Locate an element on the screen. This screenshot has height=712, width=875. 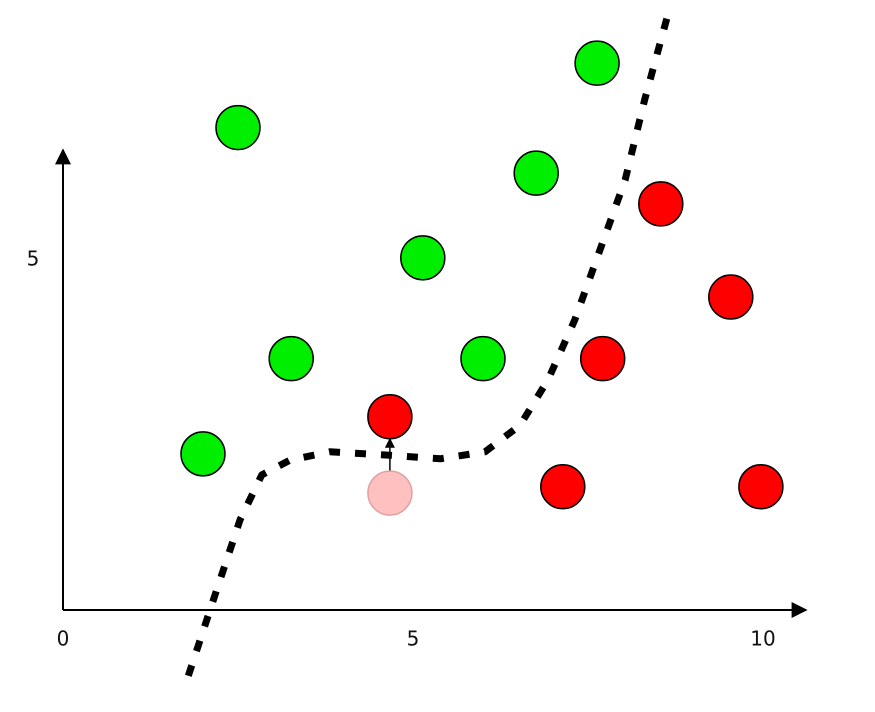
x-tick-label: 0 is located at coordinates (63, 639).